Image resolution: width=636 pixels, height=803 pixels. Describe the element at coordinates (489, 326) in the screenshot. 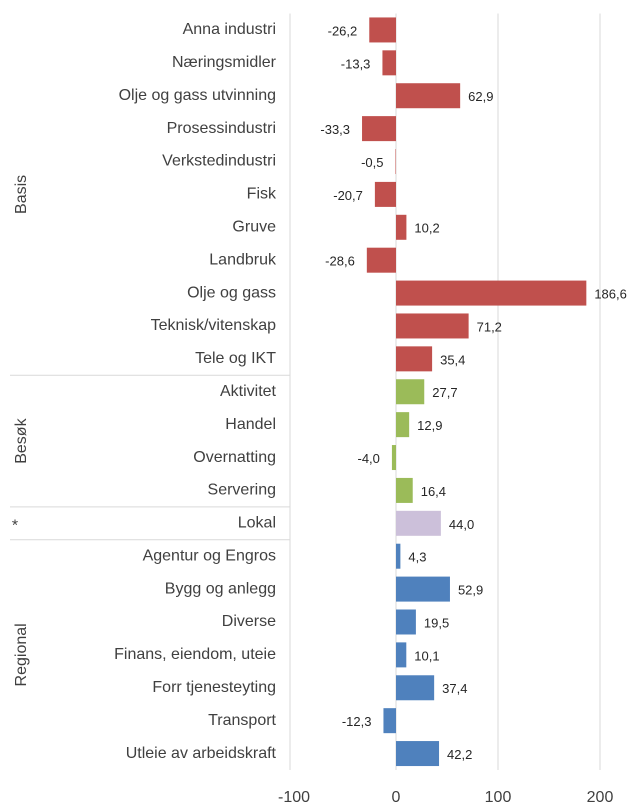

I see `data-label: 71,2` at that location.